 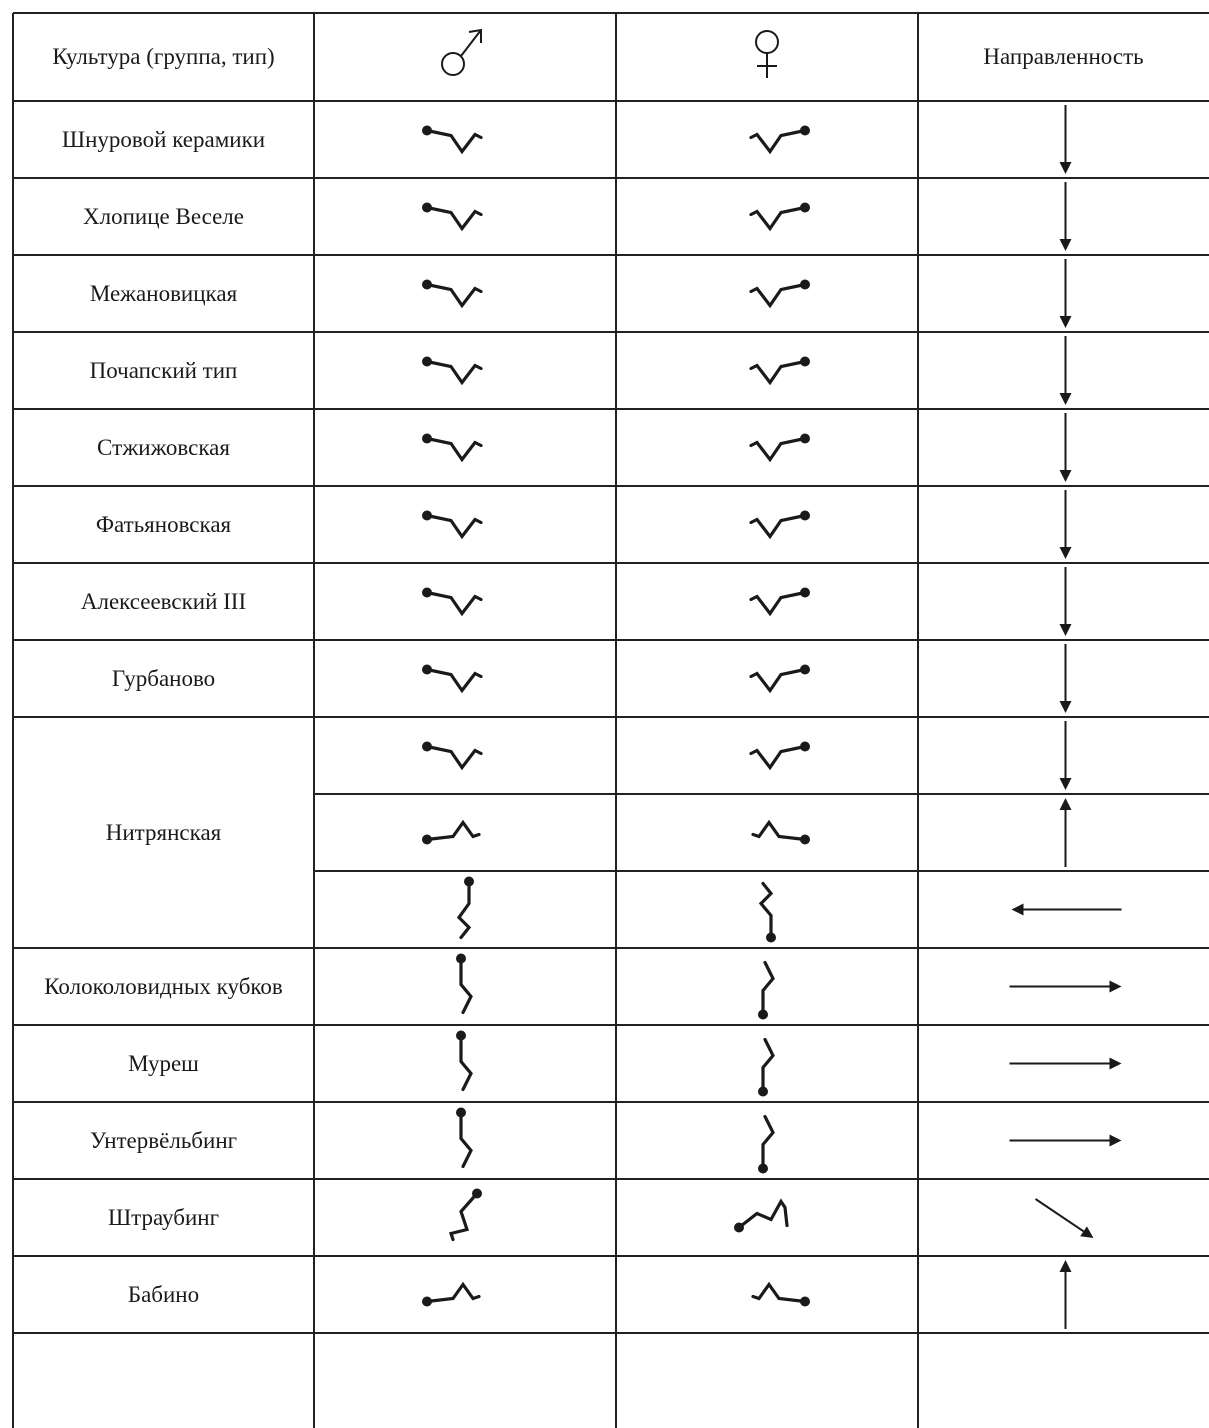 What do you see at coordinates (163, 216) in the screenshot?
I see `culture-name: Хлопице Веселе` at bounding box center [163, 216].